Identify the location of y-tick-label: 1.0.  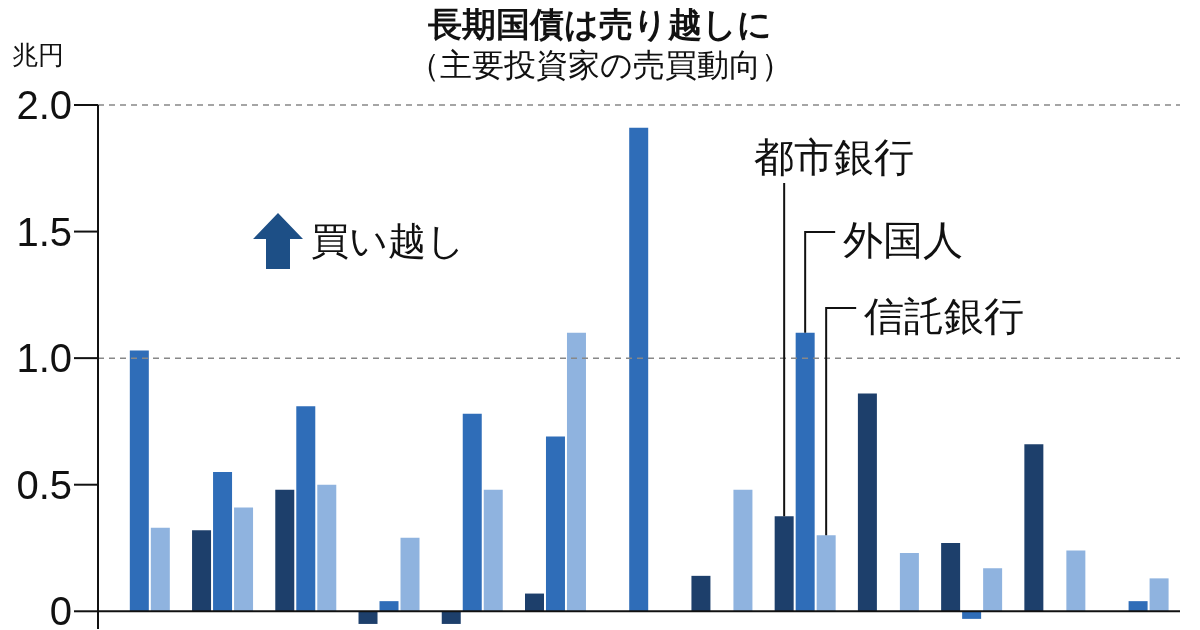
(44, 358).